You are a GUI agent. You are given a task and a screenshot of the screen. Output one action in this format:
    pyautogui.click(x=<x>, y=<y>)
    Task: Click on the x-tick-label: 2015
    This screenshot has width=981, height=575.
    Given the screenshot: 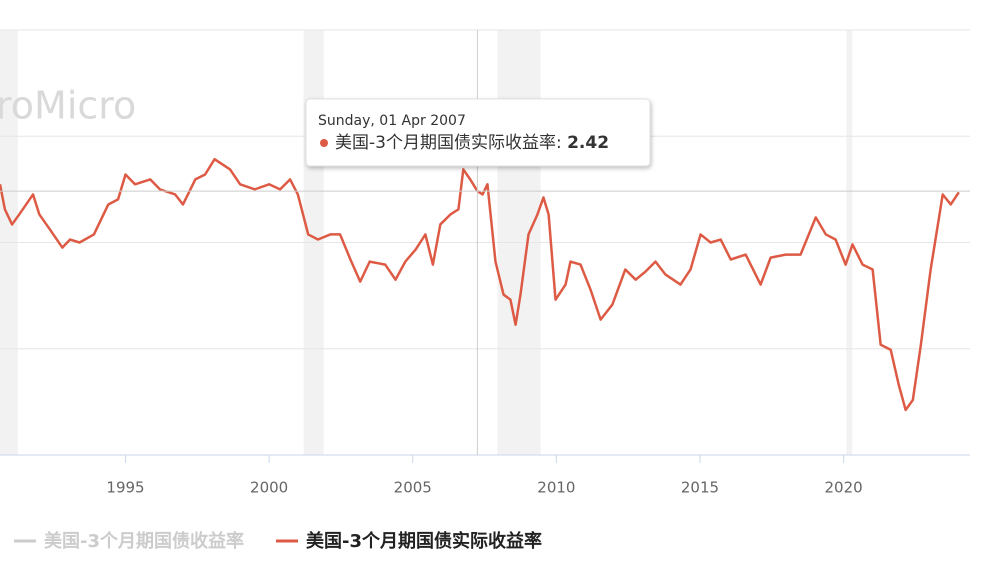 What is the action you would take?
    pyautogui.click(x=700, y=488)
    